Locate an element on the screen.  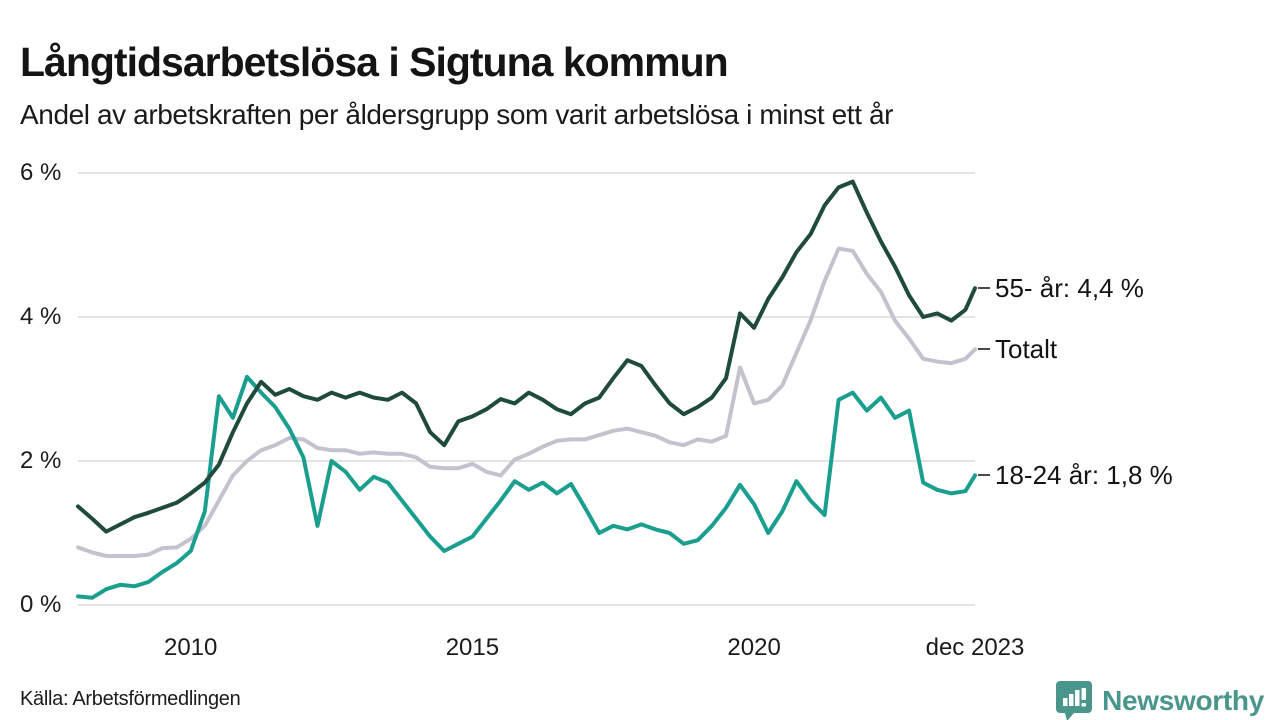
source-note: Källa: Arbetsförmedlingen is located at coordinates (130, 699).